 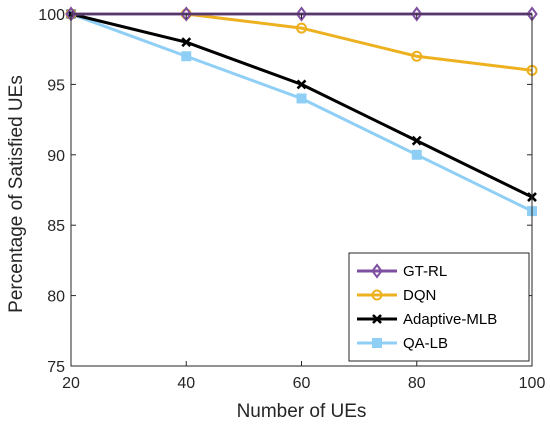 What do you see at coordinates (439, 307) in the screenshot?
I see `legend: GT-RL DQN Adaptive-MLB QA-LB` at bounding box center [439, 307].